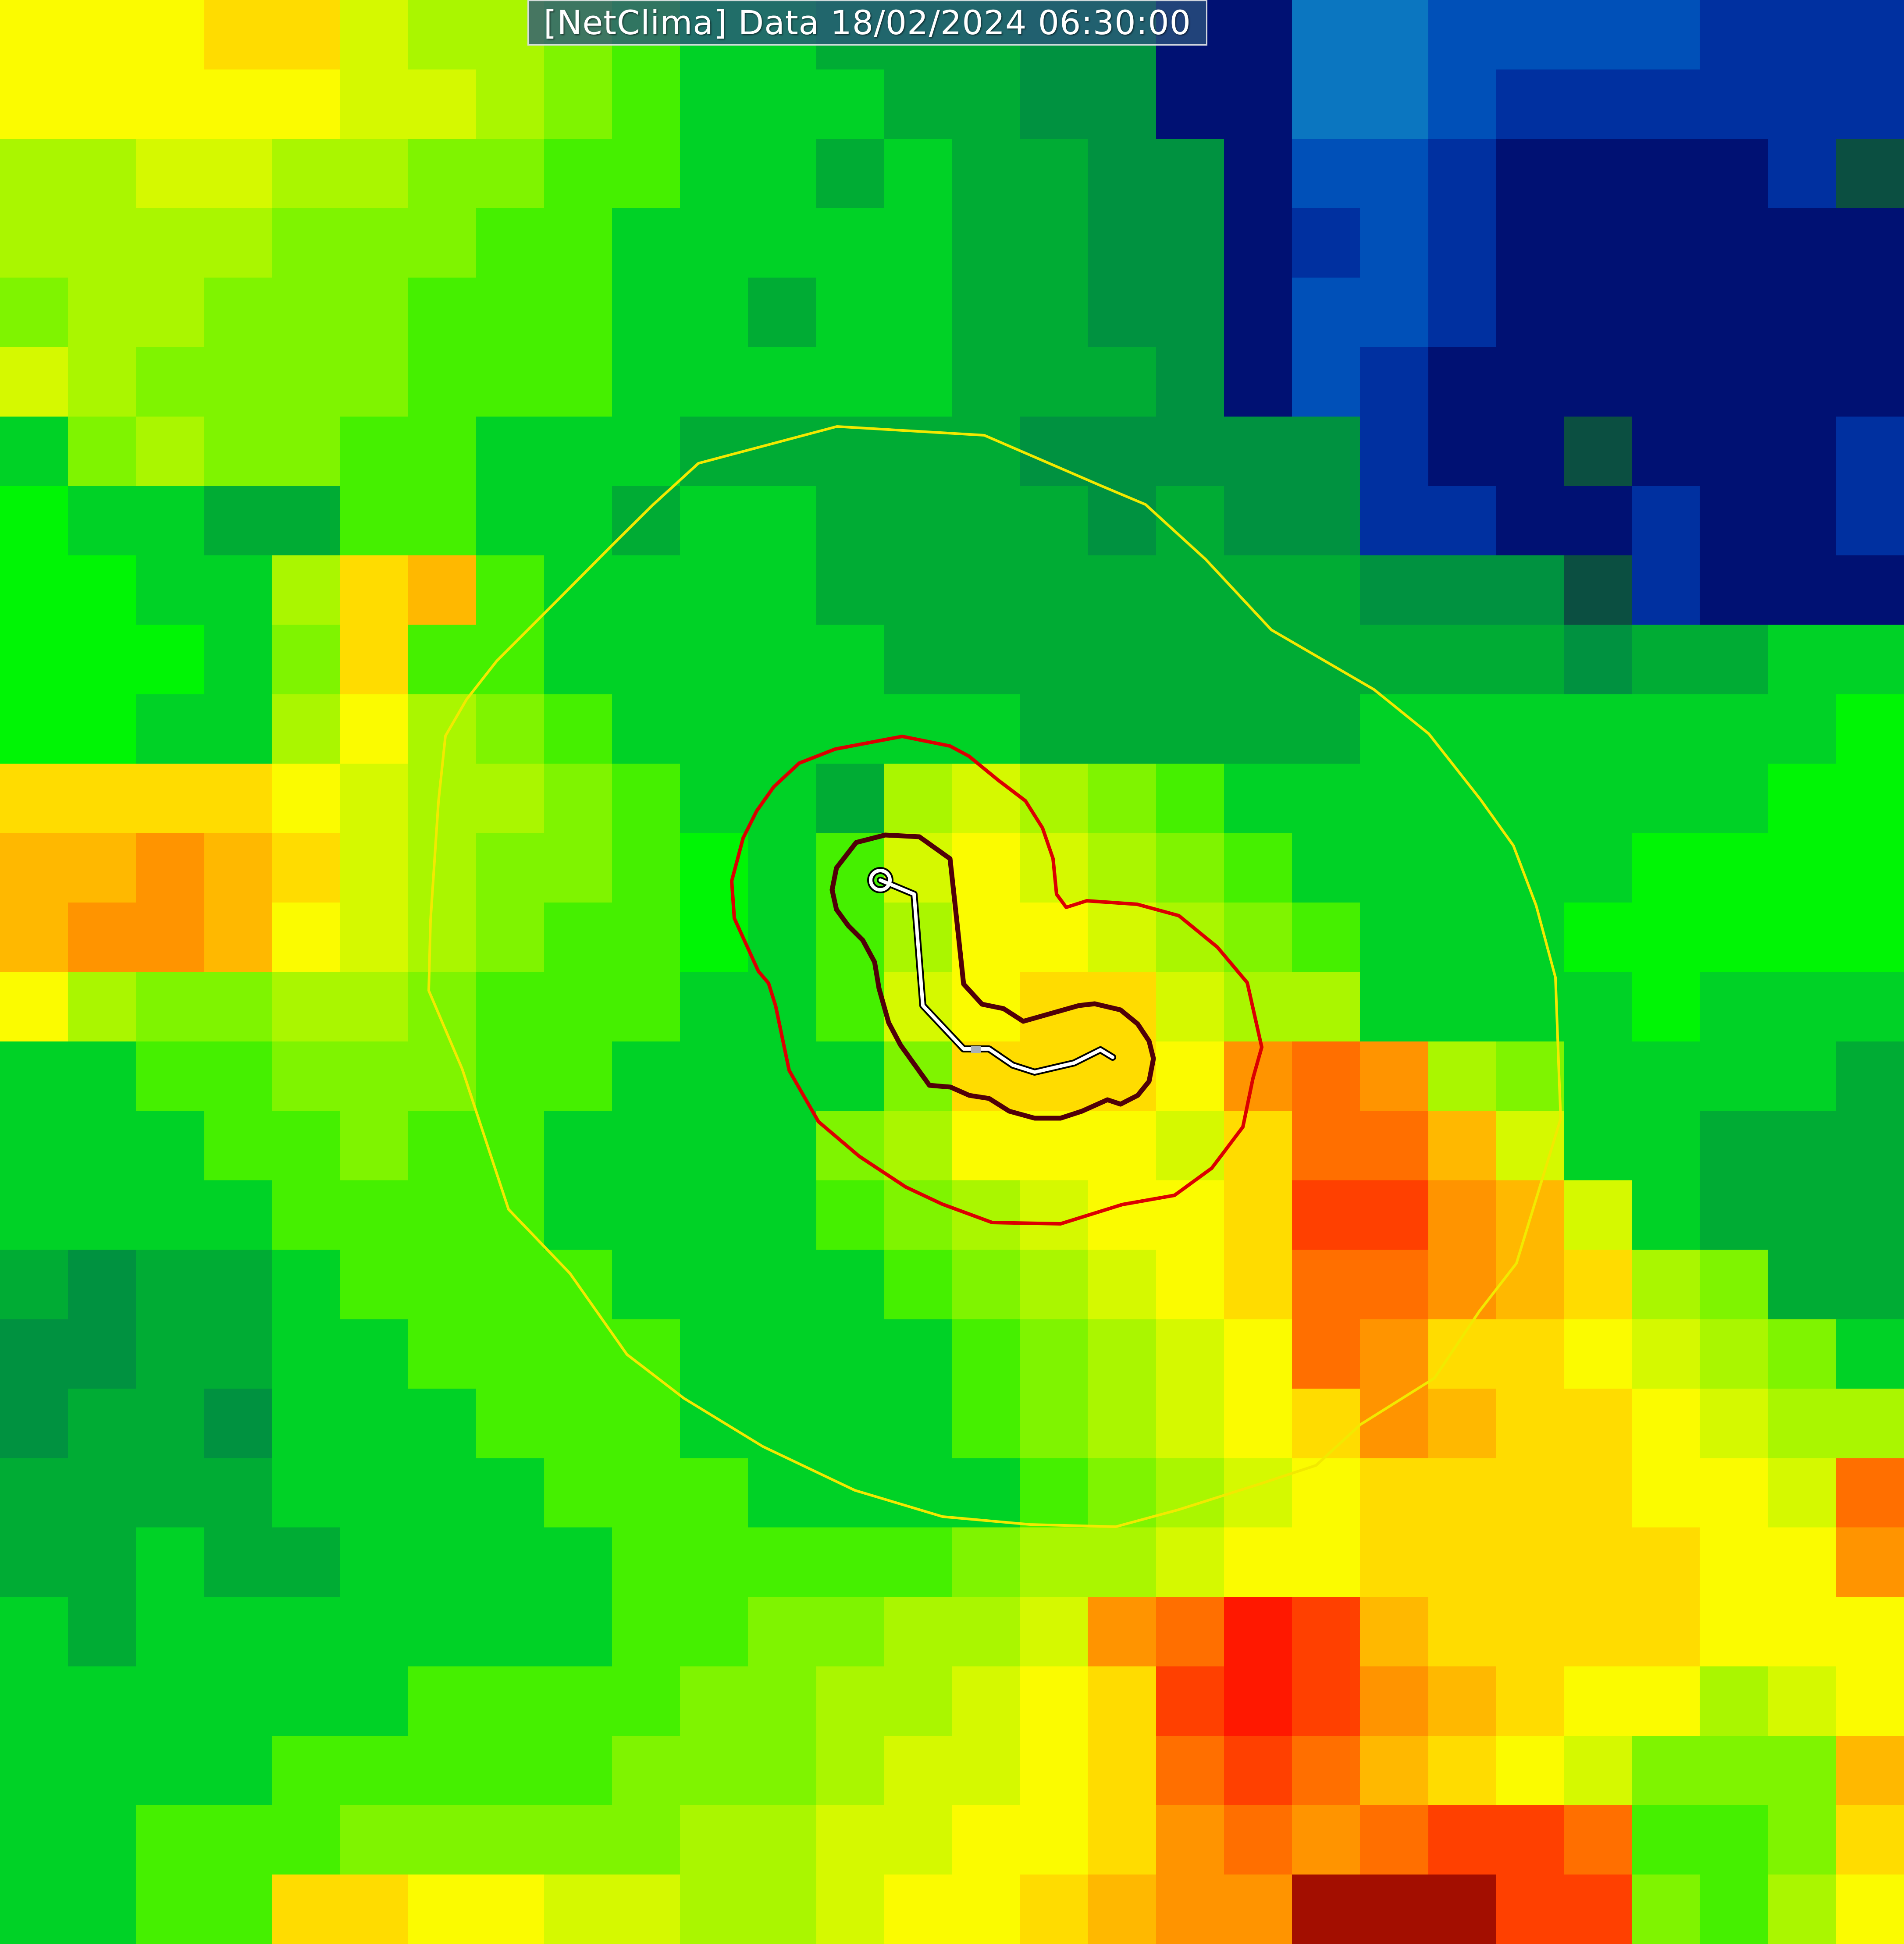  Describe the element at coordinates (992, 971) in the screenshot. I see `storm-track` at that location.